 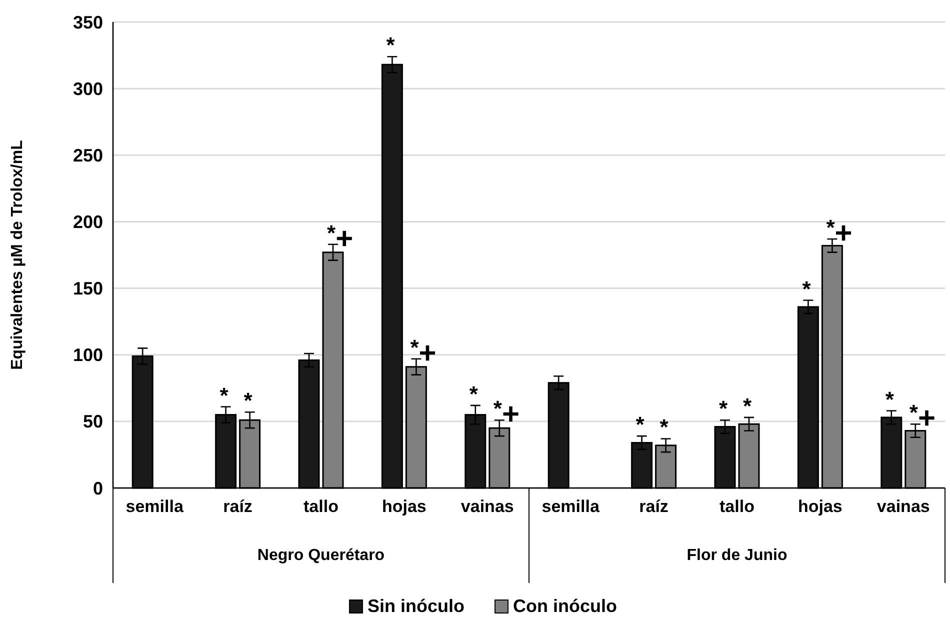 I want to click on y-tick-label: 0, so click(x=97, y=488).